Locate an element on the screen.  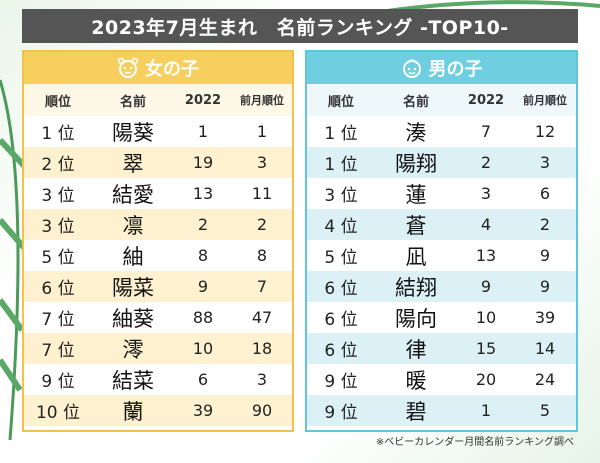
girls-header: 女の子 is located at coordinates (158, 68).